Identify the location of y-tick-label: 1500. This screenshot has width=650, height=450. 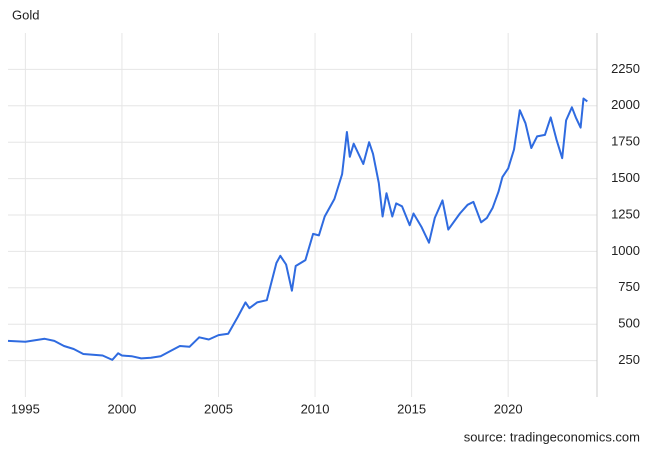
(625, 177).